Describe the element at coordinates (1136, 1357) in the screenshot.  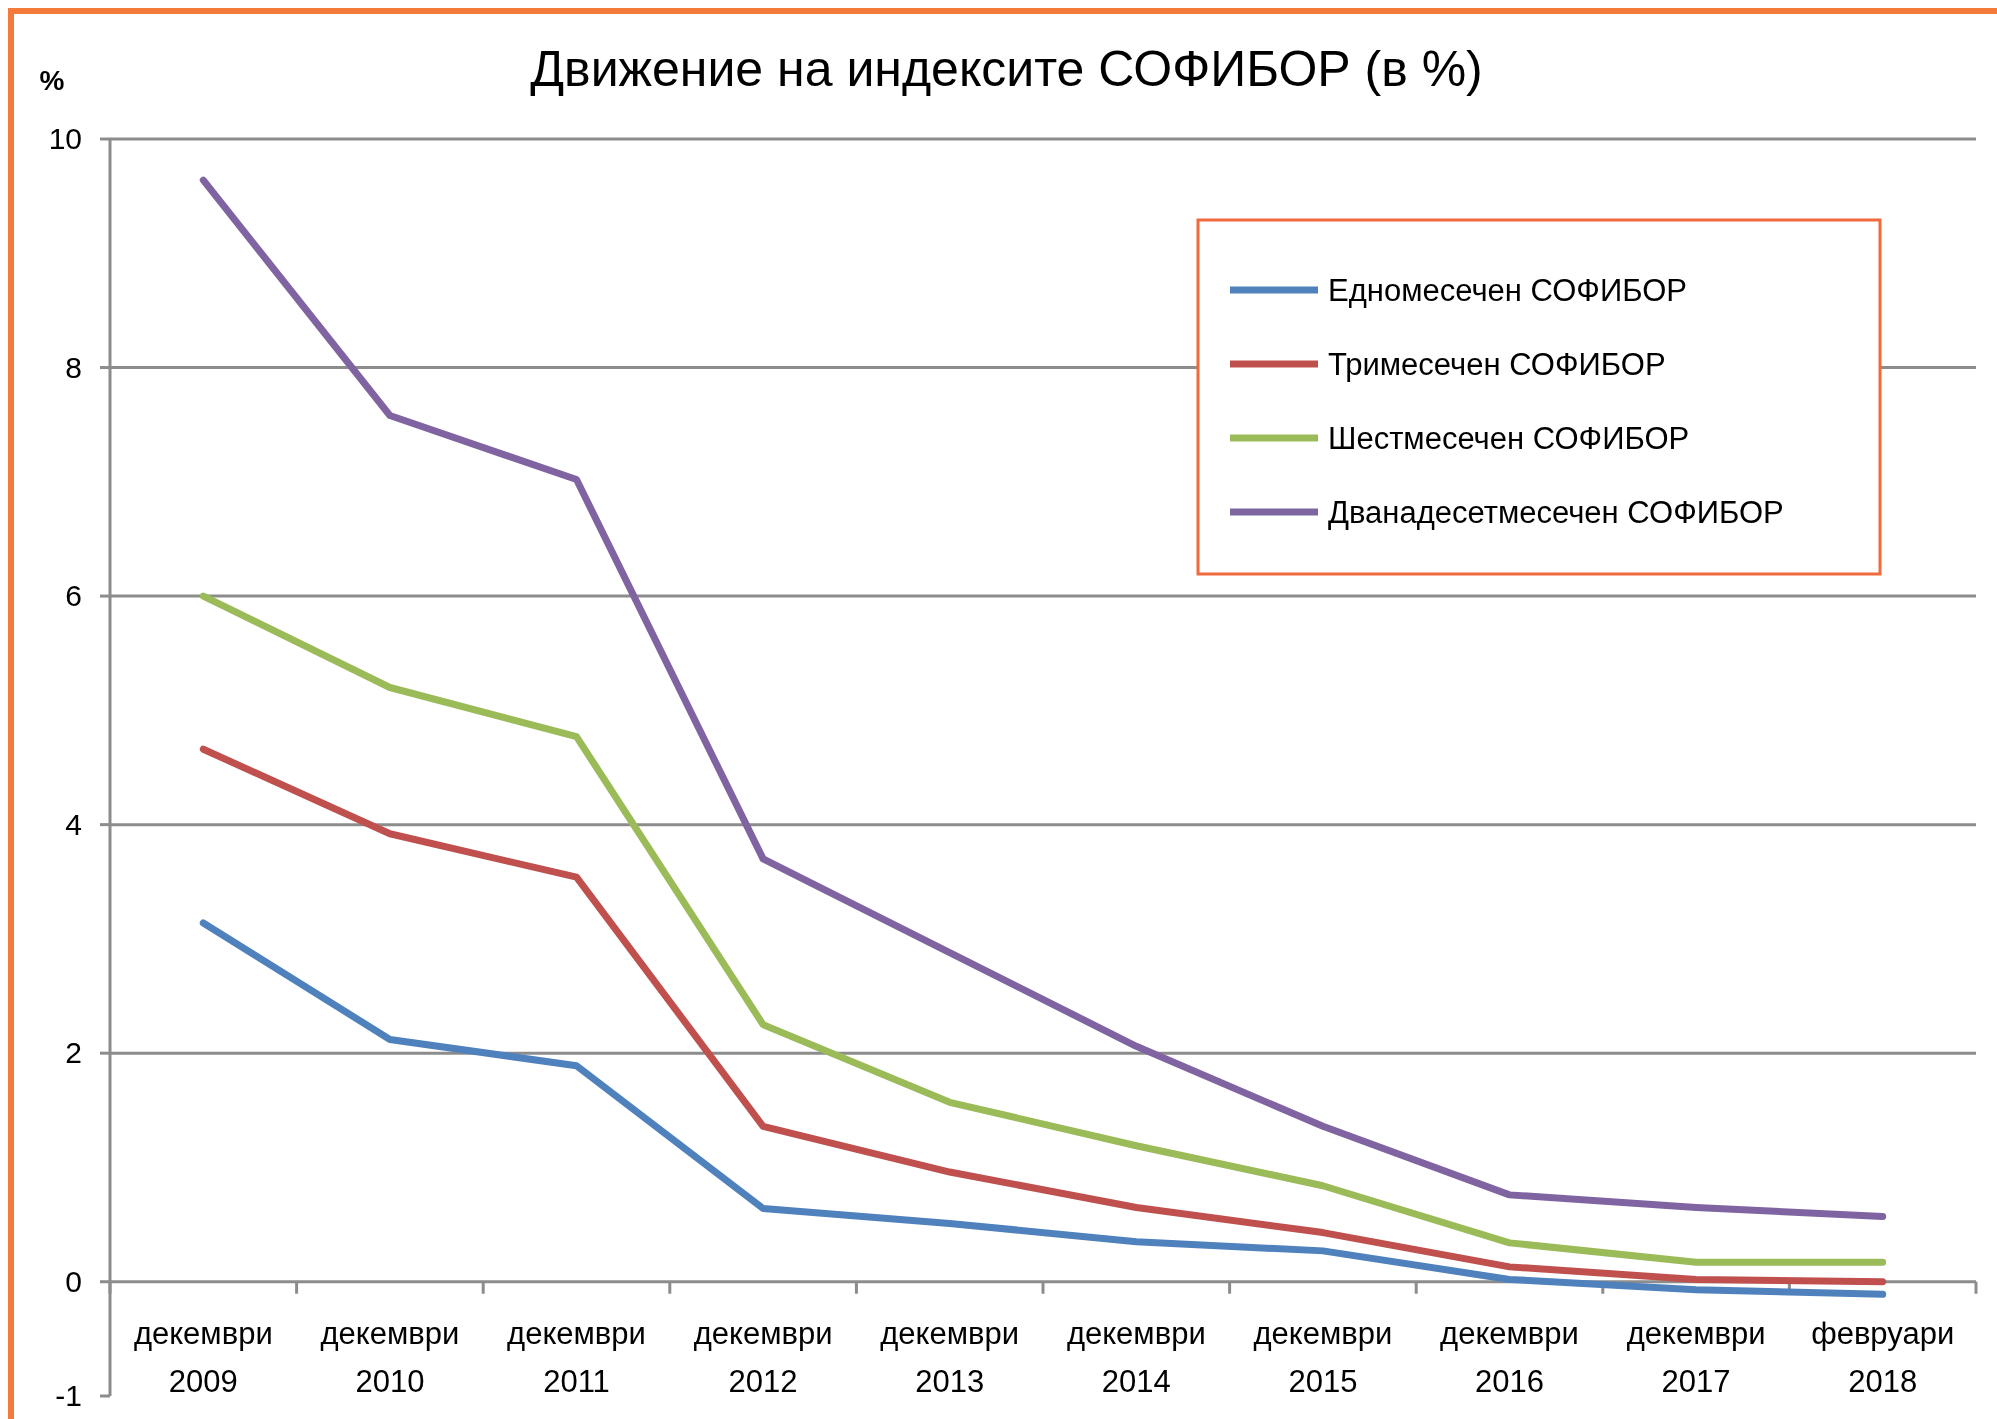
I see `x-tick-label: декември 2014` at that location.